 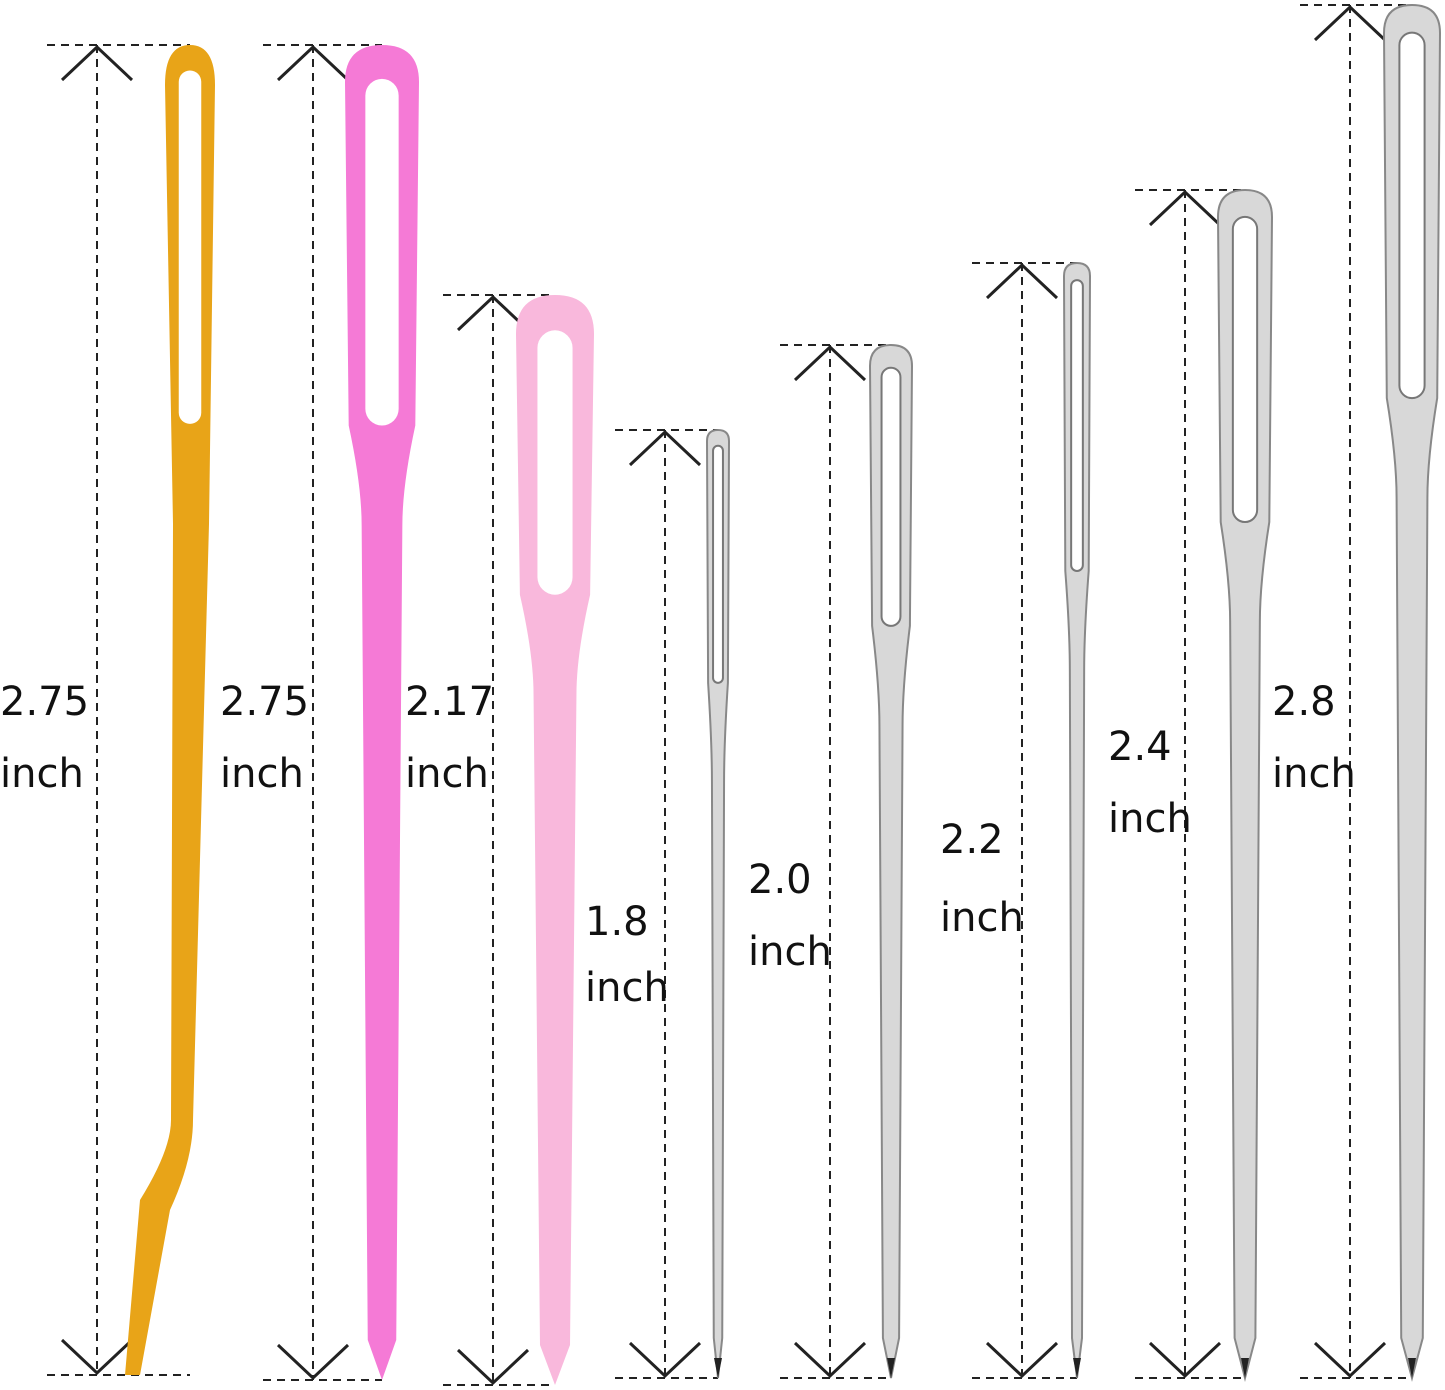 What do you see at coordinates (780, 880) in the screenshot?
I see `size-value: 2.0` at bounding box center [780, 880].